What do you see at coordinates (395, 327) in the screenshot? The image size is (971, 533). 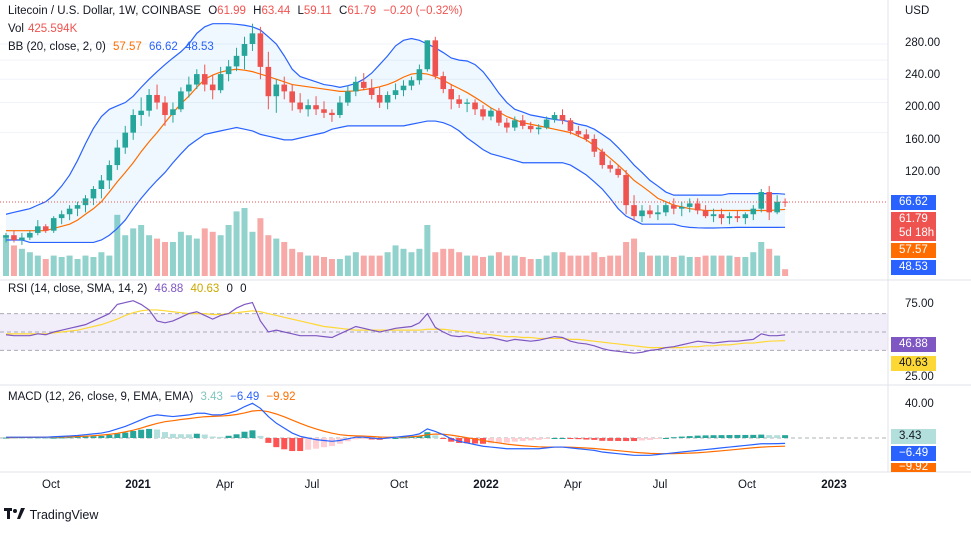 I see `rsi-line` at bounding box center [395, 327].